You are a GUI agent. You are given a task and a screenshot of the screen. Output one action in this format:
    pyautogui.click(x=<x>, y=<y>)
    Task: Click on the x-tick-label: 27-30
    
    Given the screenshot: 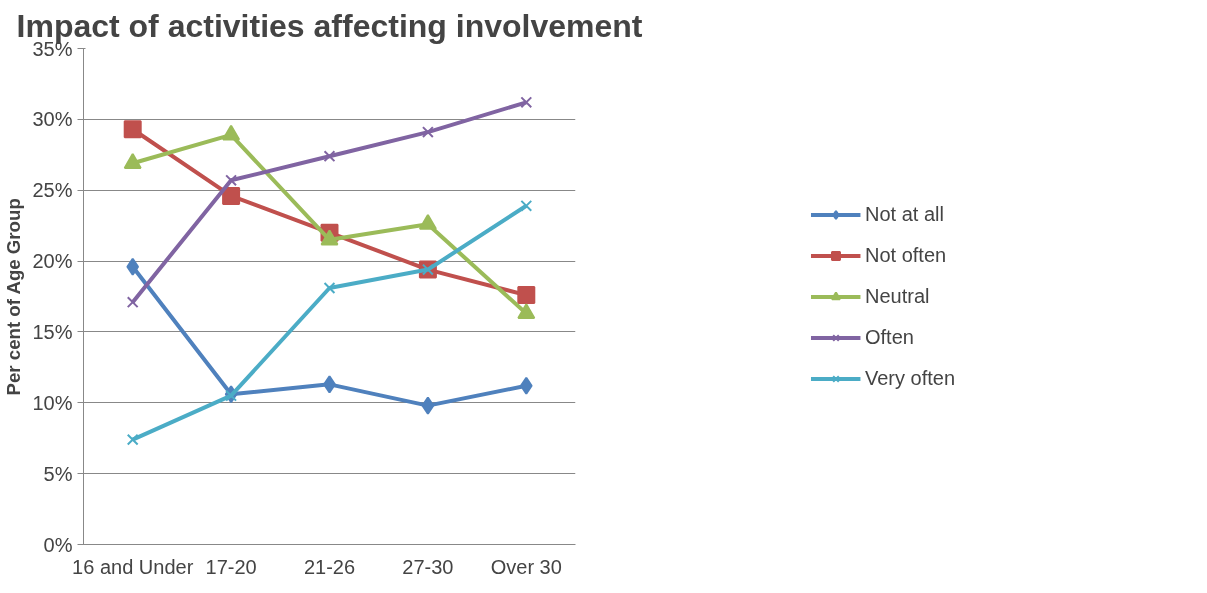 What is the action you would take?
    pyautogui.click(x=428, y=566)
    